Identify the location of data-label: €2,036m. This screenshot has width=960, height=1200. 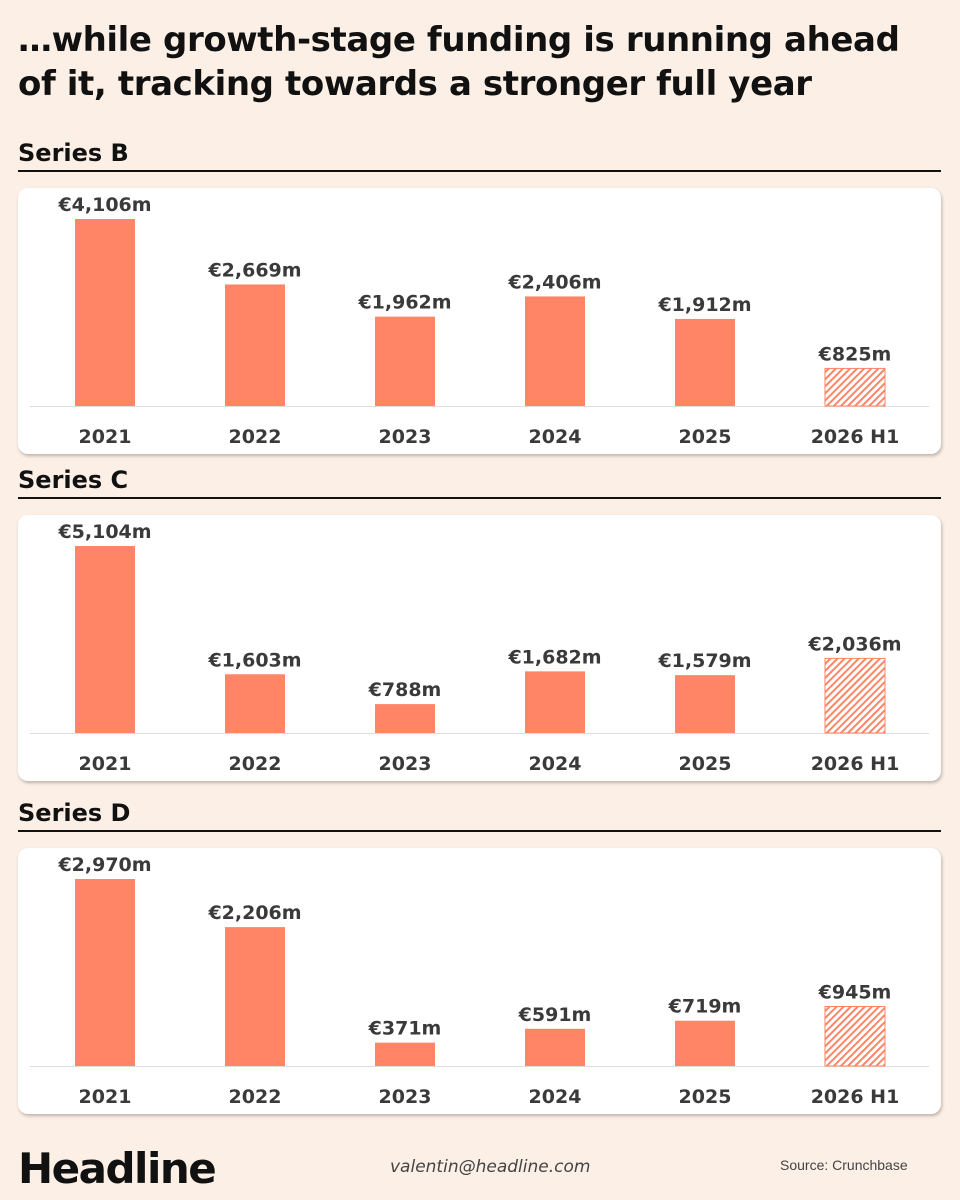
(854, 644).